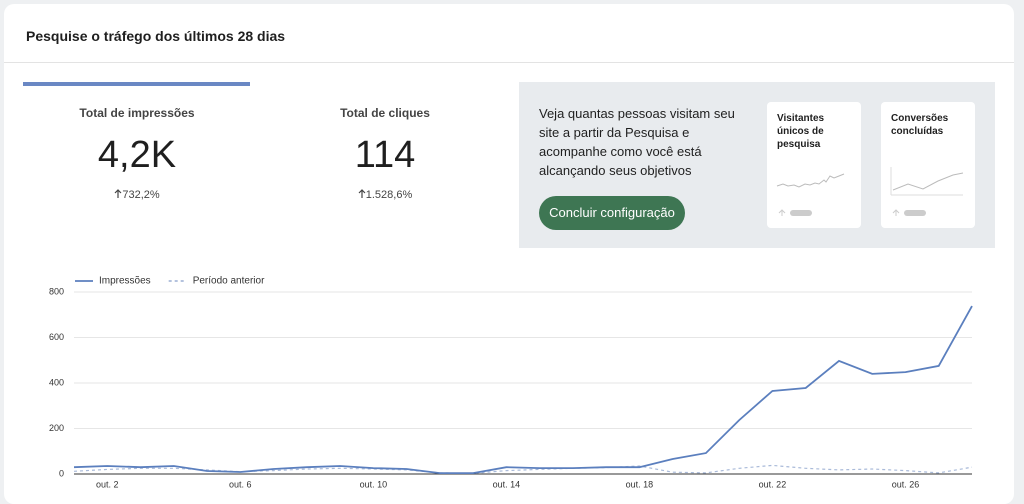 This screenshot has height=504, width=1024. What do you see at coordinates (385, 113) in the screenshot?
I see `metric-label: Total de cliques` at bounding box center [385, 113].